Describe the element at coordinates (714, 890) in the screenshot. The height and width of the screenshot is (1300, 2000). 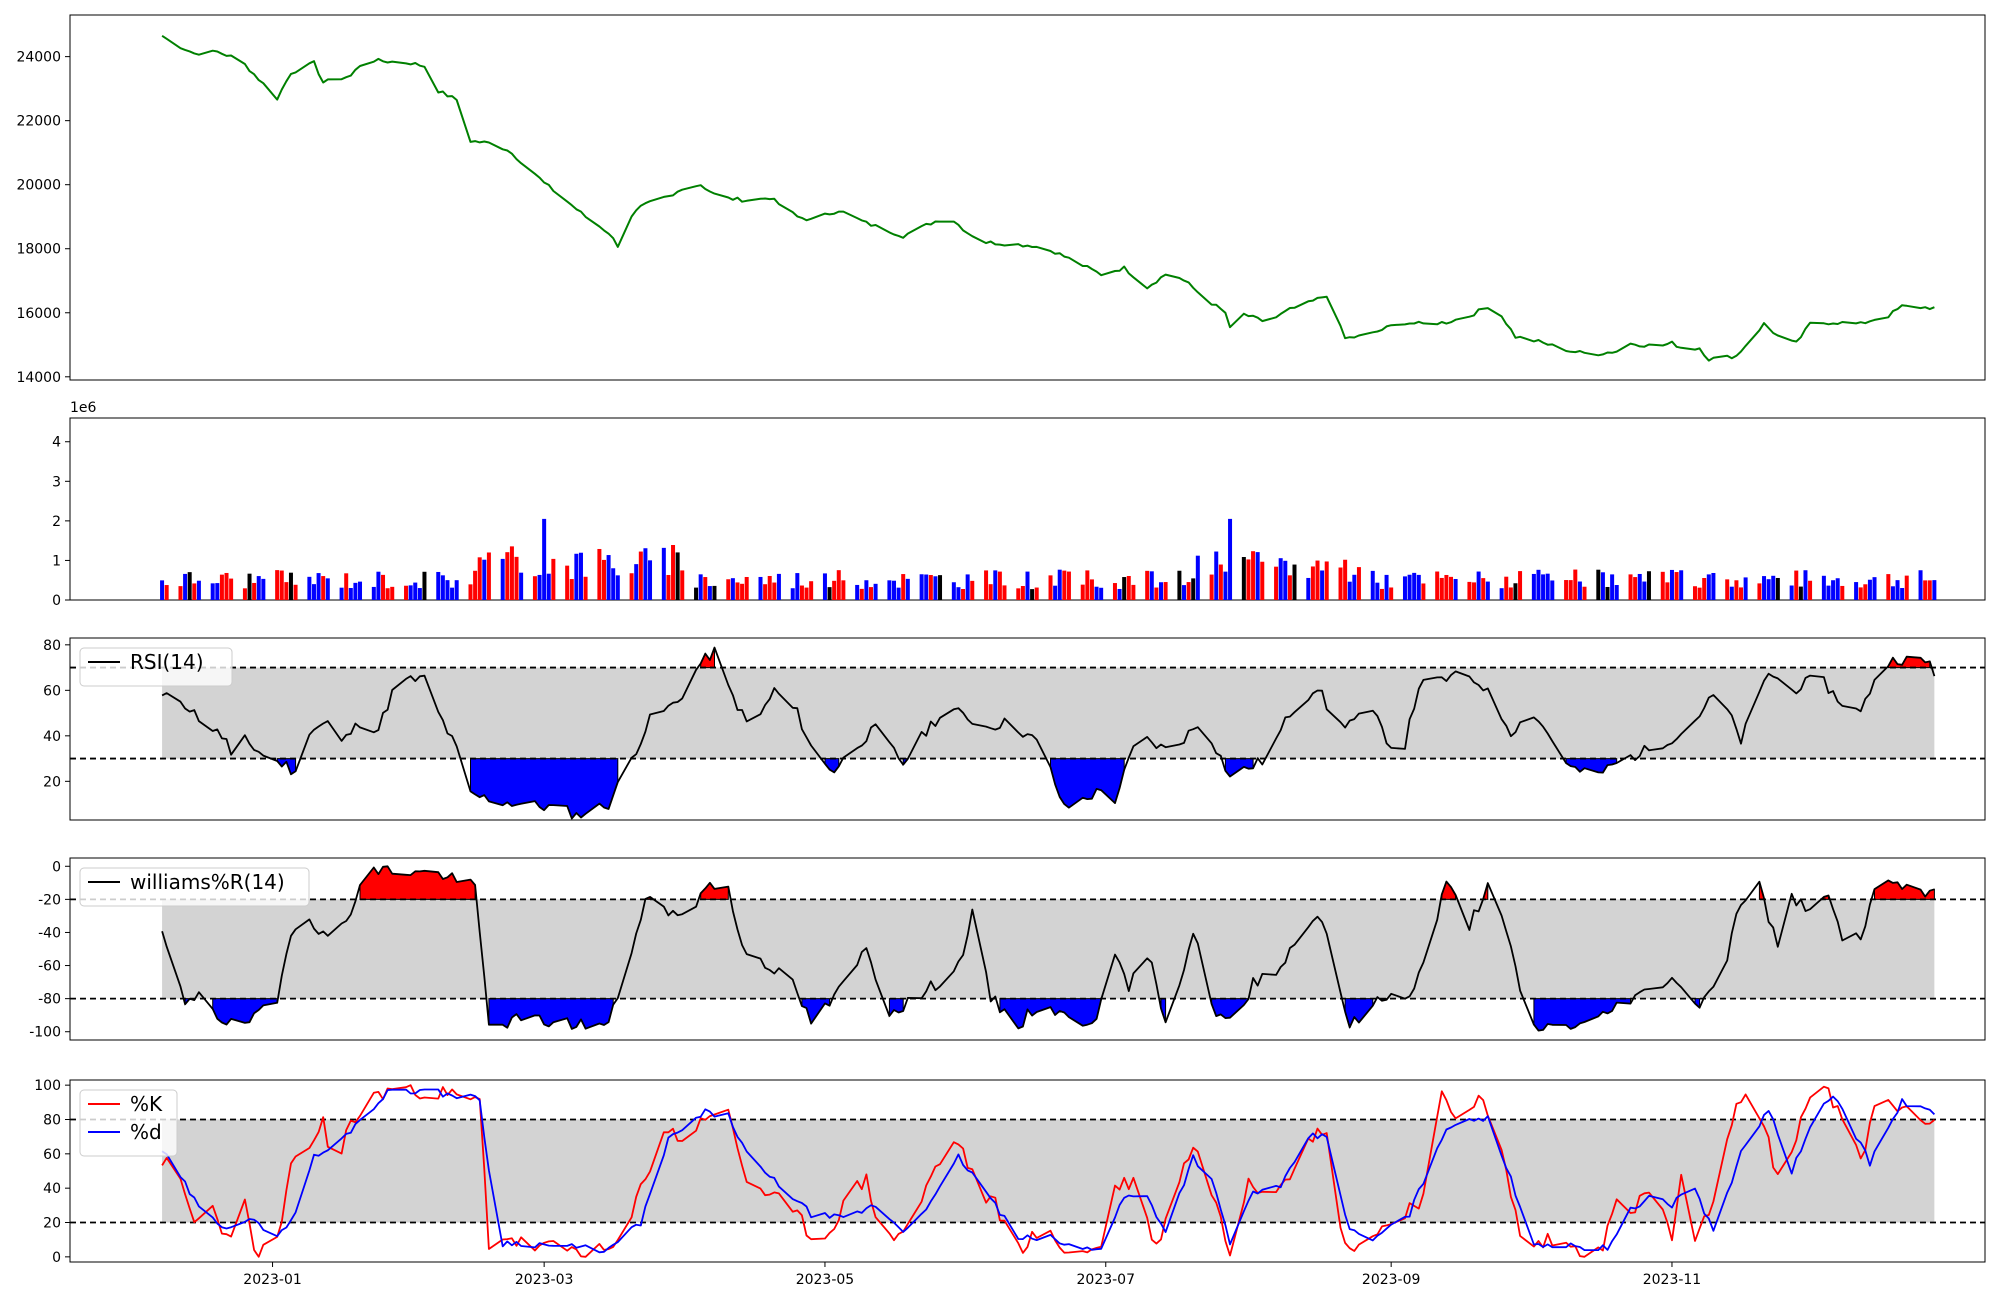
I see `williams-overbought-fill` at that location.